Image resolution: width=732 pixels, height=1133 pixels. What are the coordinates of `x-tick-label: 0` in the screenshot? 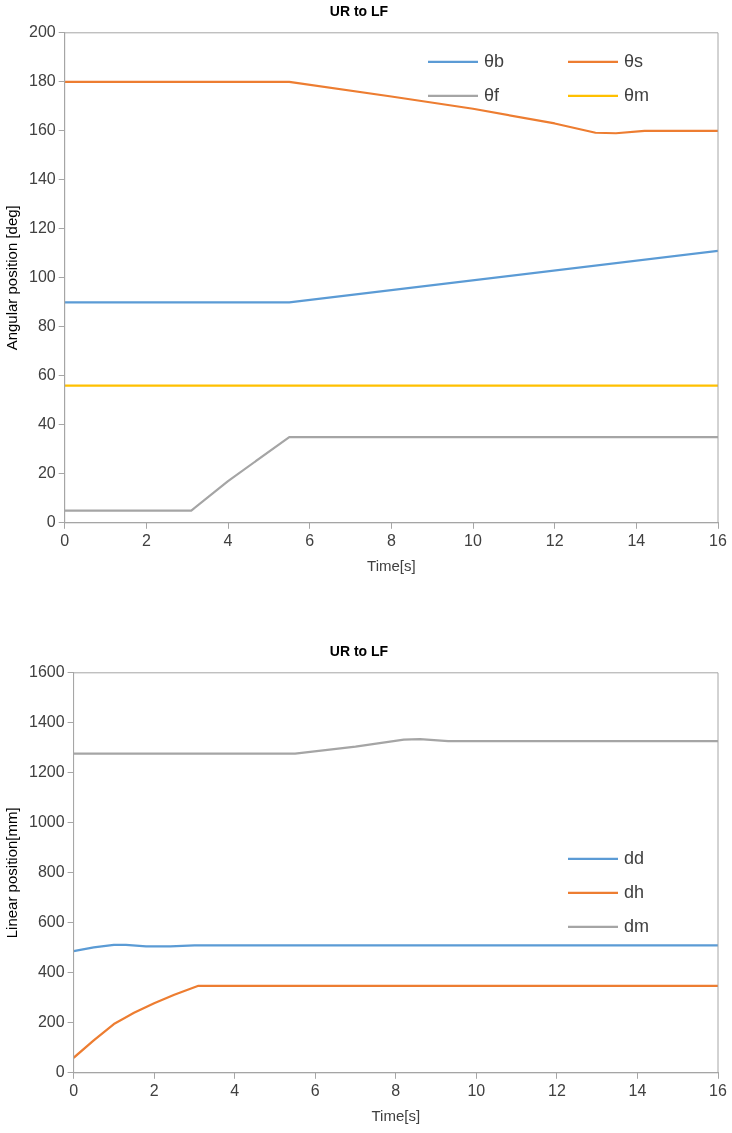 It's located at (74, 1090).